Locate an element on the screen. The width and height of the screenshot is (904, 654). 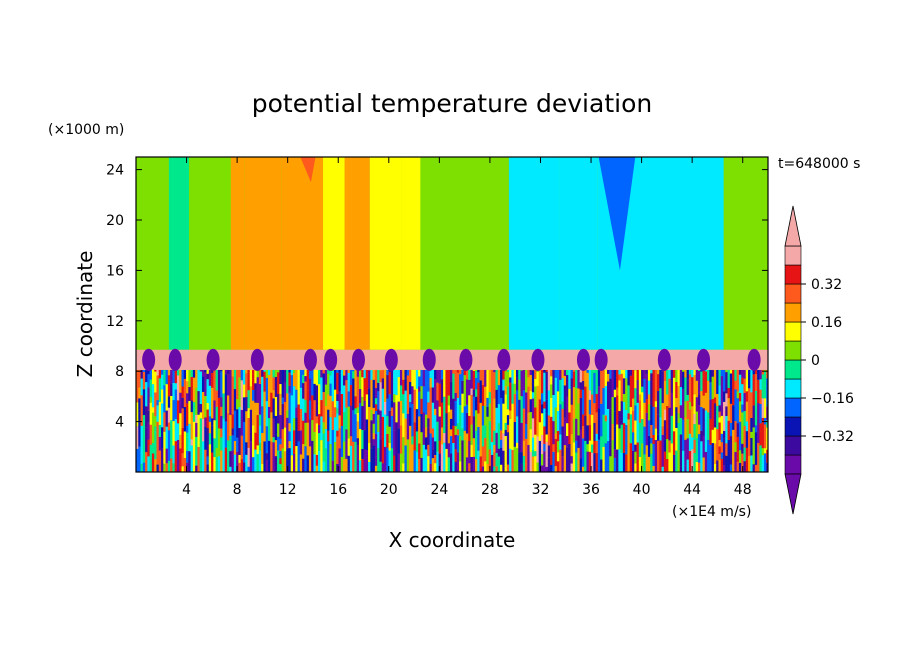
colorbar-under-arrow is located at coordinates (793, 494).